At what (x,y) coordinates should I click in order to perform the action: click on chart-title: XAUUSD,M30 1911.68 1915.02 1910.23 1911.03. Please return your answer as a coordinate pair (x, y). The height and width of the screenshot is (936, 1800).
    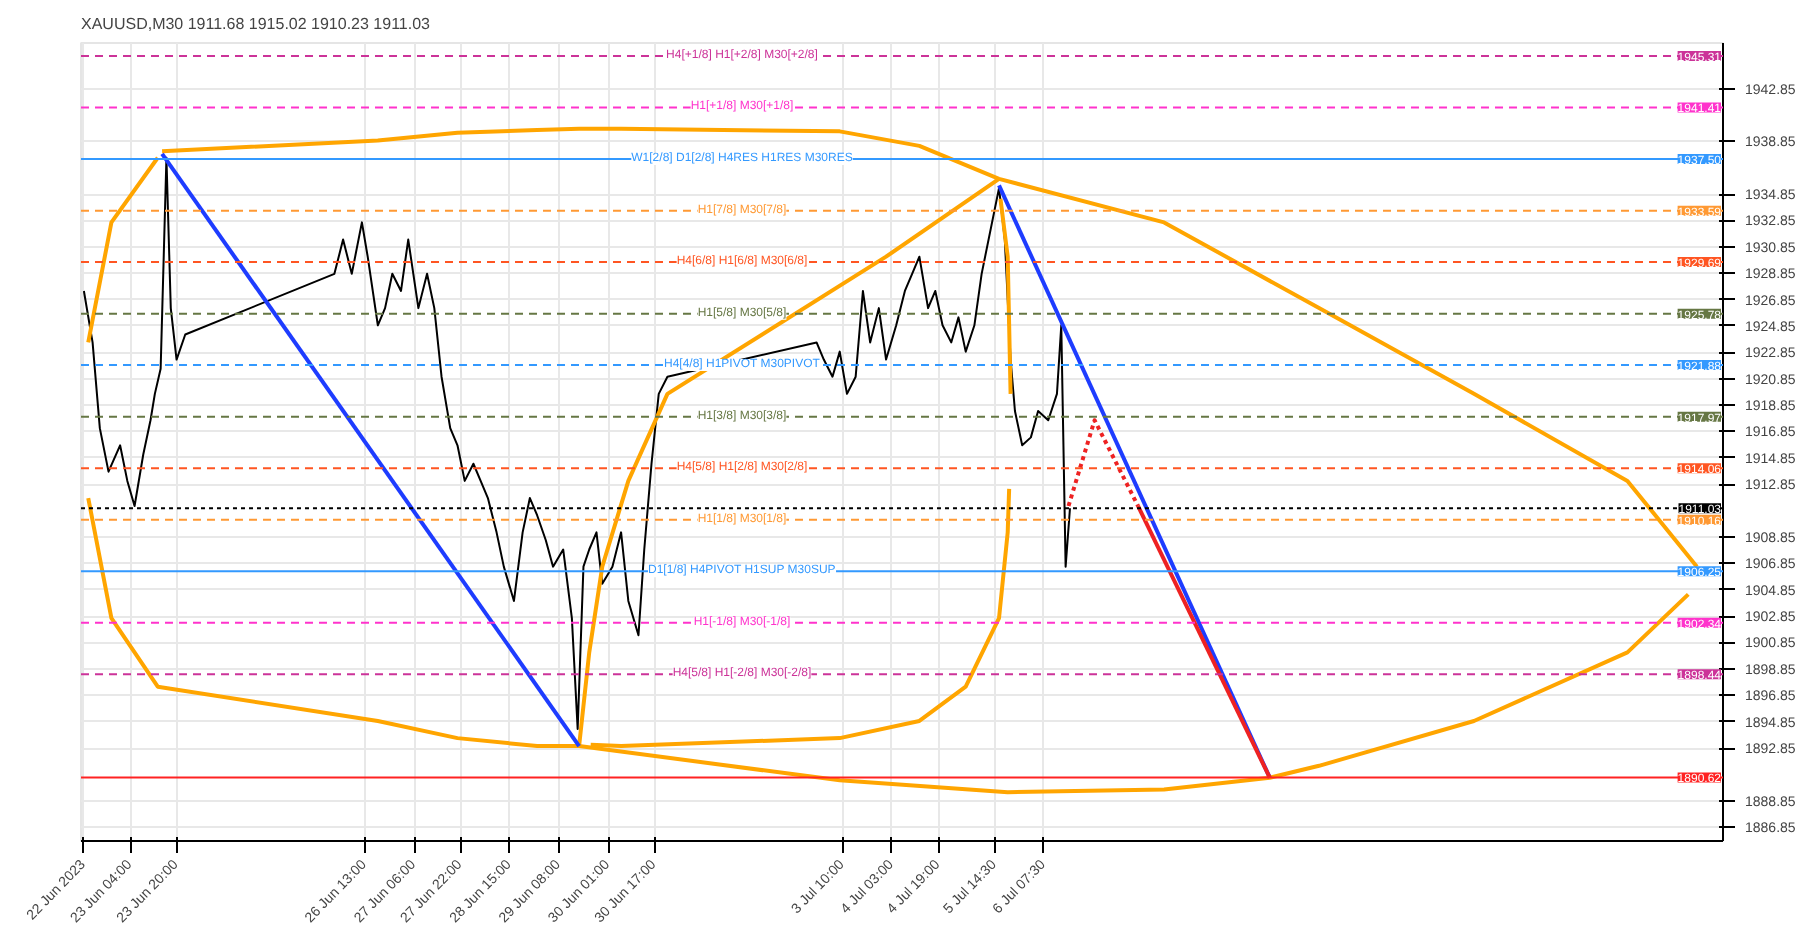
    Looking at the image, I should click on (256, 24).